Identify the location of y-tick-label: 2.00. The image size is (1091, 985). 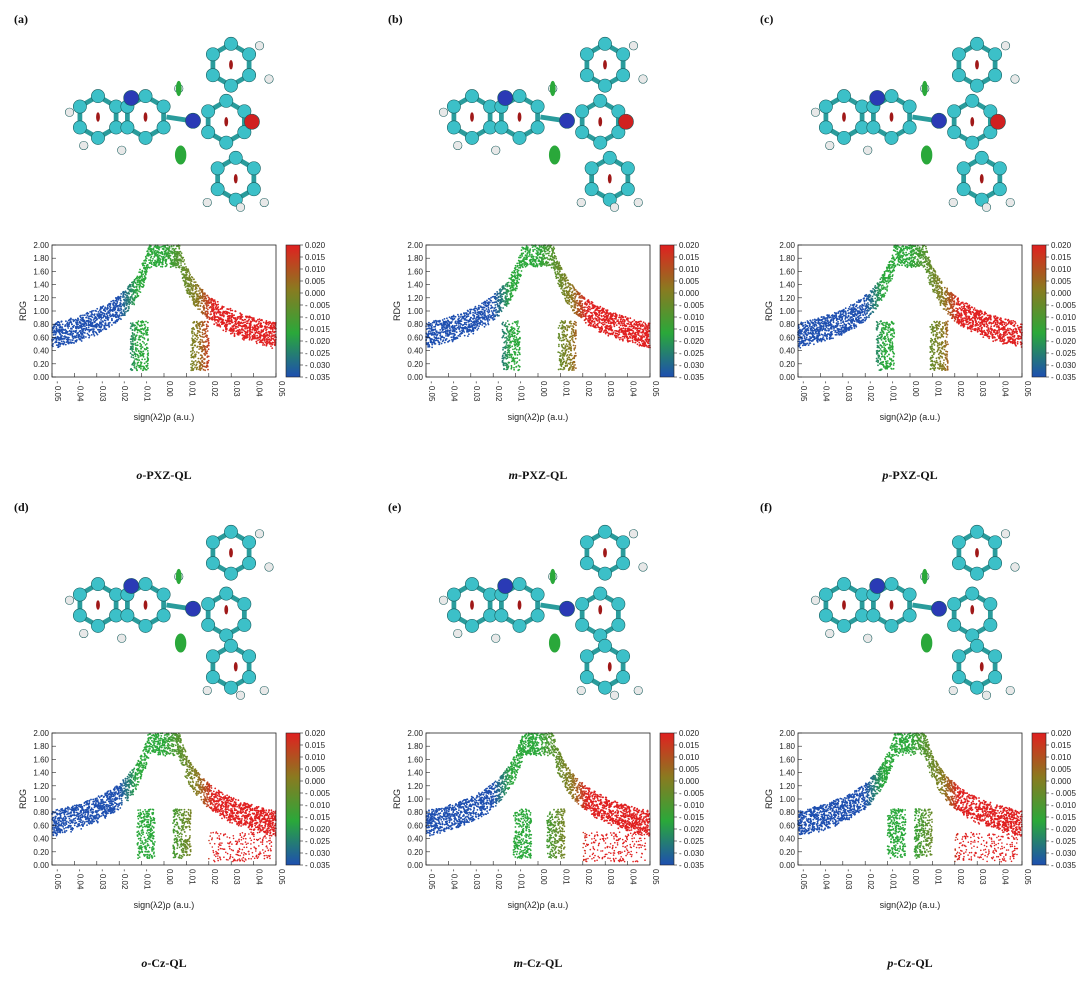
(41, 245).